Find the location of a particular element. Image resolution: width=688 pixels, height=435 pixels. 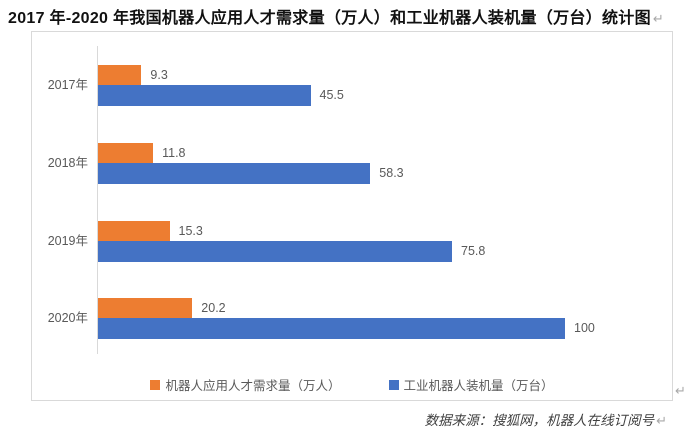

bar-talent-2018 is located at coordinates (126, 153).